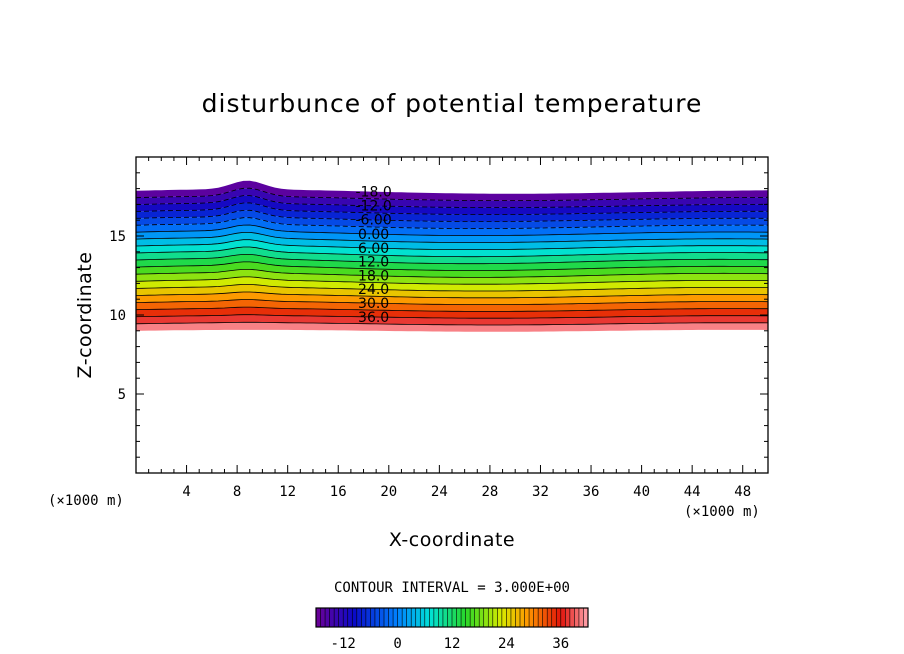 The height and width of the screenshot is (654, 904). What do you see at coordinates (373, 249) in the screenshot?
I see `contour-value-label: 6.00` at bounding box center [373, 249].